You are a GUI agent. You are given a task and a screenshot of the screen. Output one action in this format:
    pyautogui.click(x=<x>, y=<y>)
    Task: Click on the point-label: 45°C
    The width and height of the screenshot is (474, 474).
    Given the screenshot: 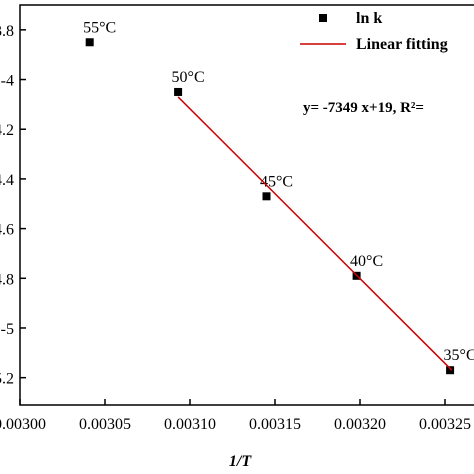 What is the action you would take?
    pyautogui.click(x=276, y=181)
    